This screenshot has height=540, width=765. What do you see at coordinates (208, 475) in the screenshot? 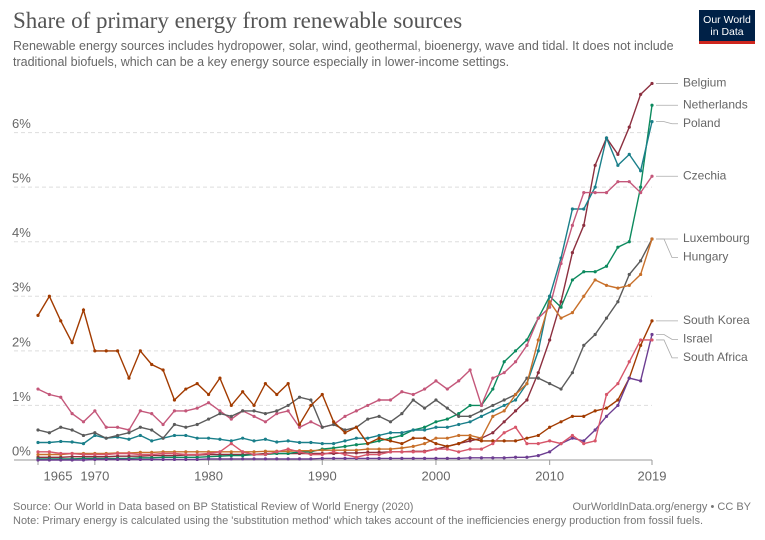
I see `x-tick-label: 1980` at bounding box center [208, 475].